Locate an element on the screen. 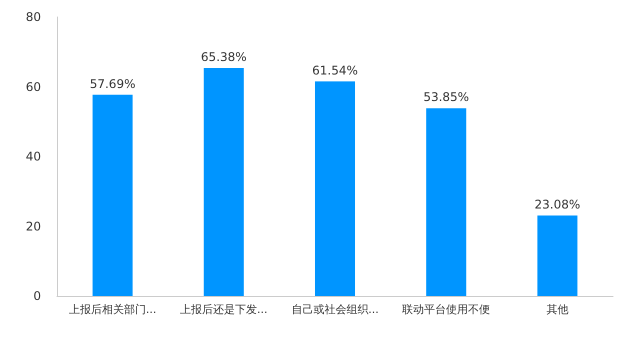  data-label: 23.08% is located at coordinates (557, 205).